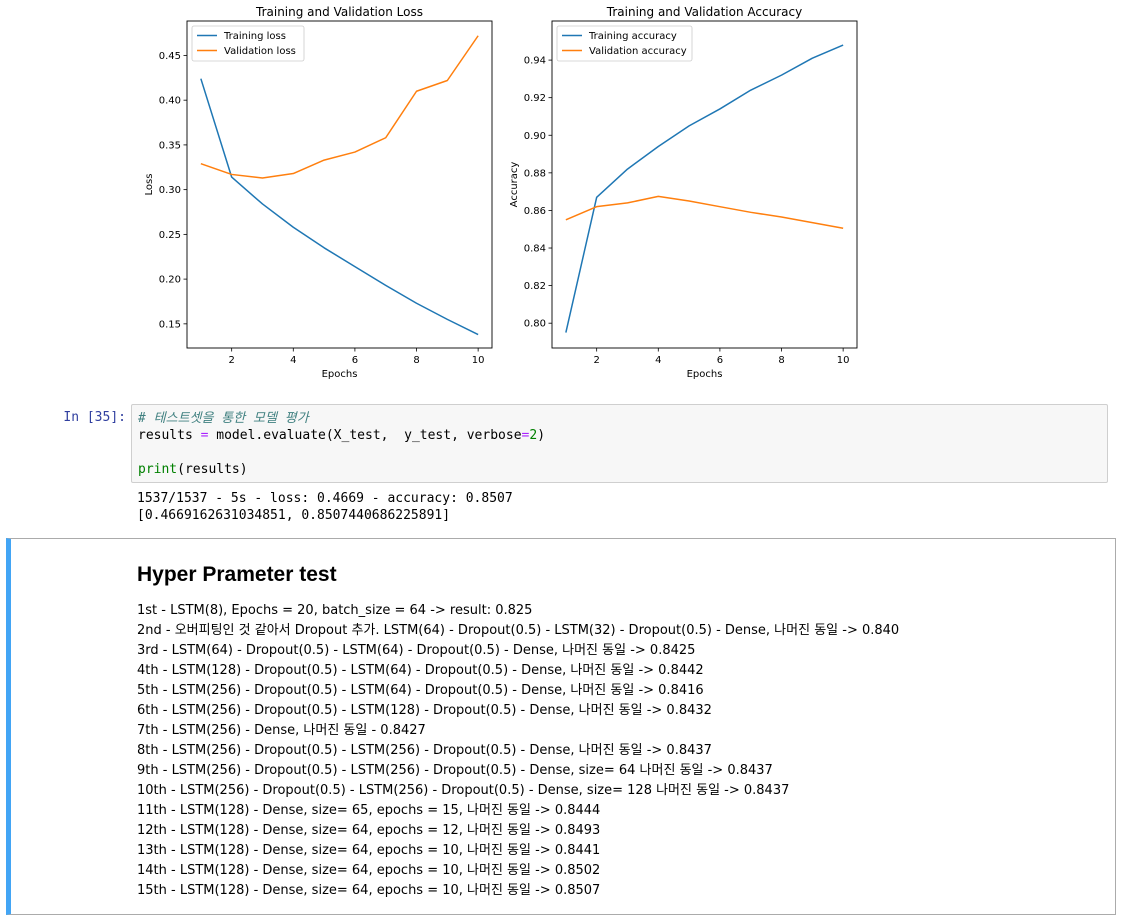 Image resolution: width=1121 pixels, height=919 pixels. I want to click on y-tick-label: 0.40, so click(170, 101).